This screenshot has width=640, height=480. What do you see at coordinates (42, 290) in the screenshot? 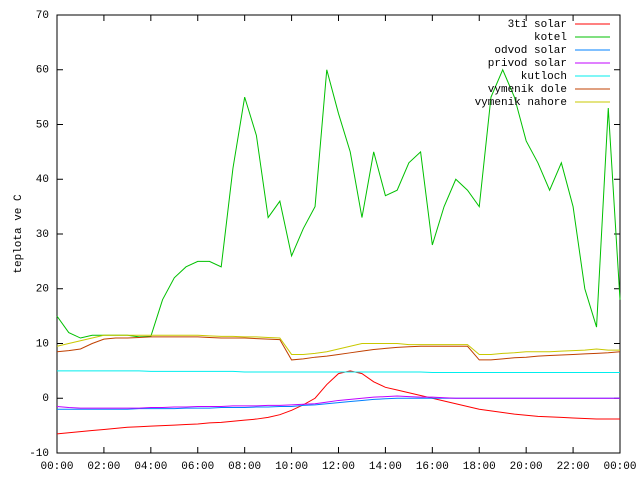
I see `y-tick-label: 20` at bounding box center [42, 290].